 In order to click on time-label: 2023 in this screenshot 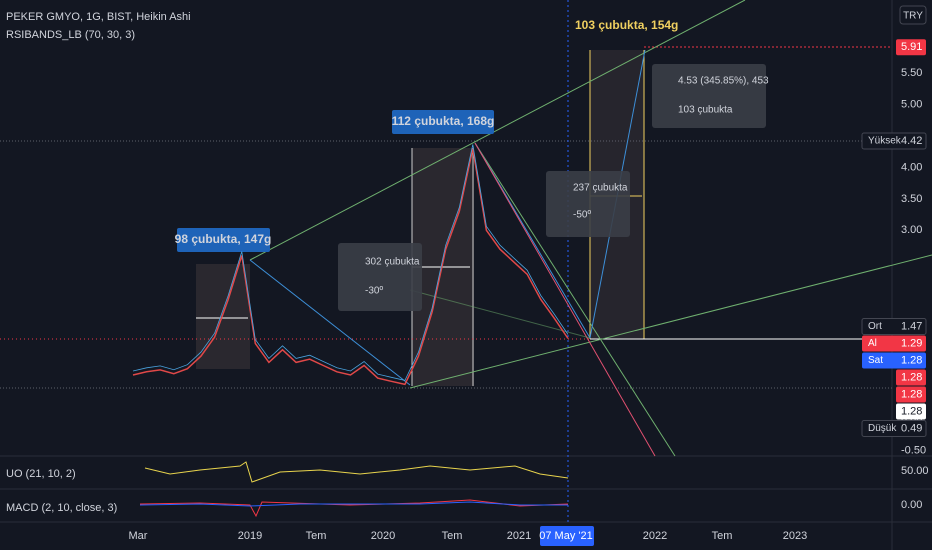, I will do `click(795, 536)`.